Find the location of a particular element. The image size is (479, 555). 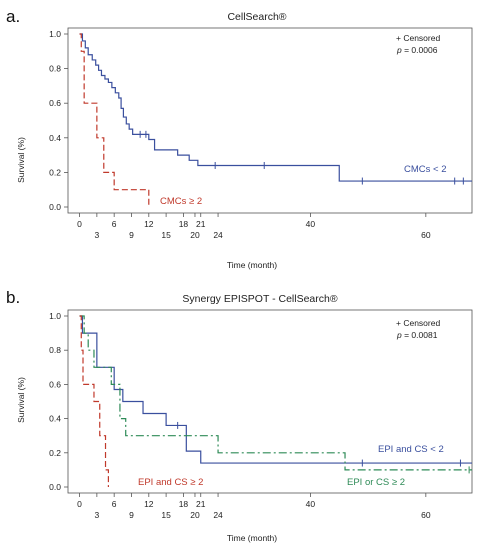

series-label-epi-and-cs-ge-2: EPI and CS ≥ 2 is located at coordinates (170, 482).